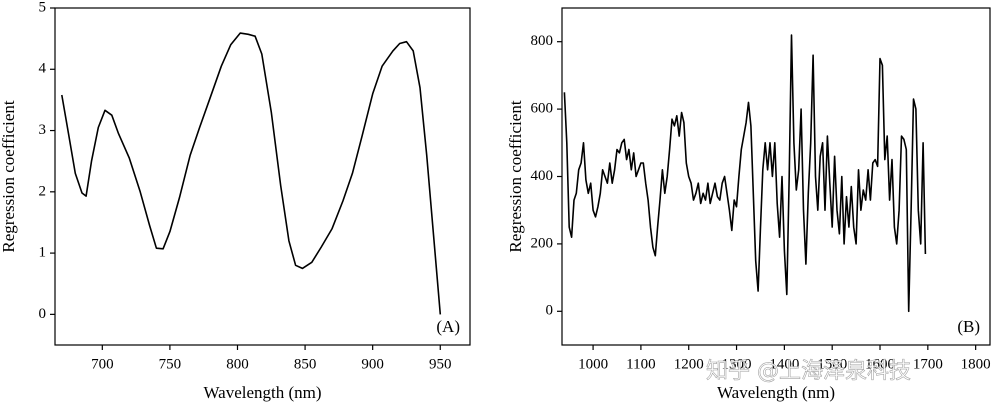 Image resolution: width=1000 pixels, height=407 pixels. I want to click on y-tick-label: 2, so click(43, 191).